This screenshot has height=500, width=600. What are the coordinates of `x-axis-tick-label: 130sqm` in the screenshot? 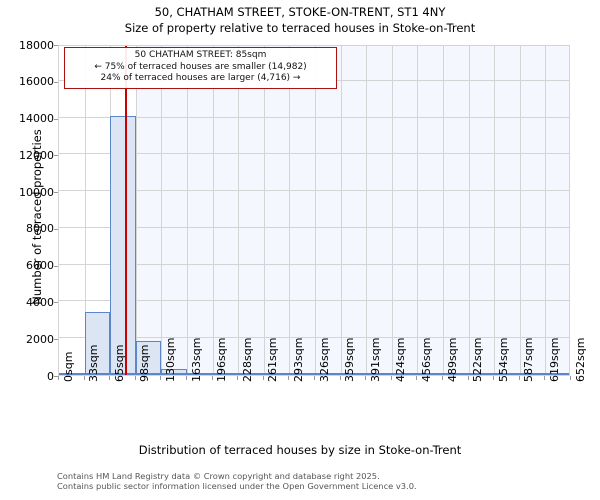 It's located at (170, 359).